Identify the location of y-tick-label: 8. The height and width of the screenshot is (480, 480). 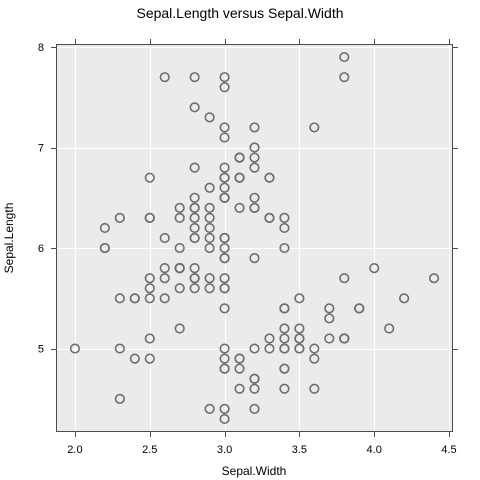
(41, 48).